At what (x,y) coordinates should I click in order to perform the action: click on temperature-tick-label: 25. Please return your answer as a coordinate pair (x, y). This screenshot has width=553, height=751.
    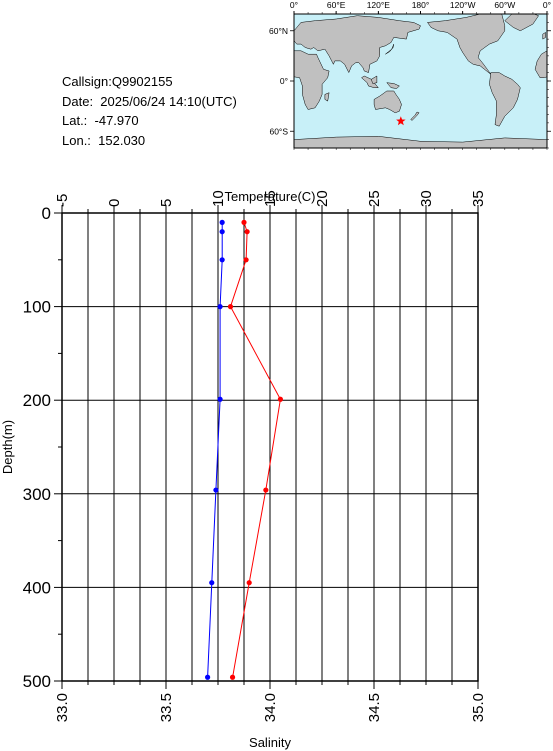
    Looking at the image, I should click on (374, 198).